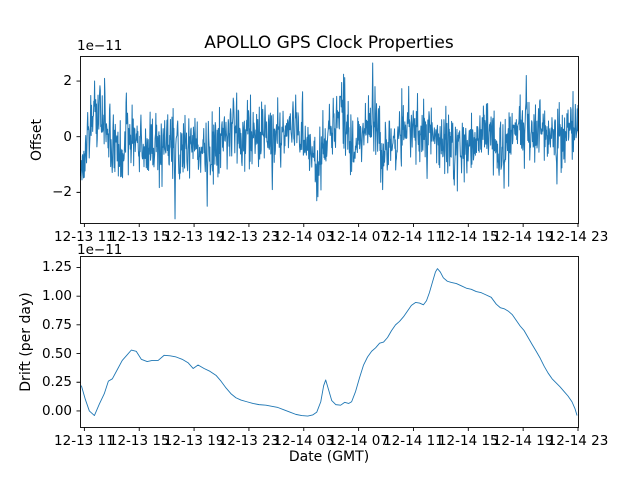 The height and width of the screenshot is (480, 640). What do you see at coordinates (56, 382) in the screenshot?
I see `y-tick-label: 0.25` at bounding box center [56, 382].